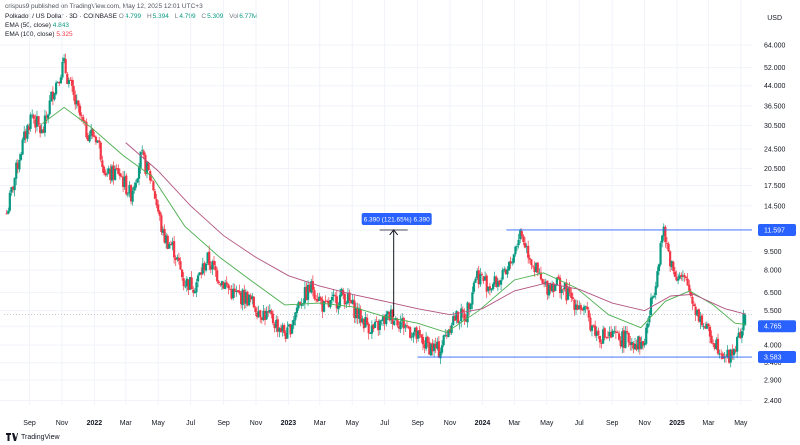 The height and width of the screenshot is (445, 800). What do you see at coordinates (773, 252) in the screenshot?
I see `y-tick-label: 9.500` at bounding box center [773, 252].